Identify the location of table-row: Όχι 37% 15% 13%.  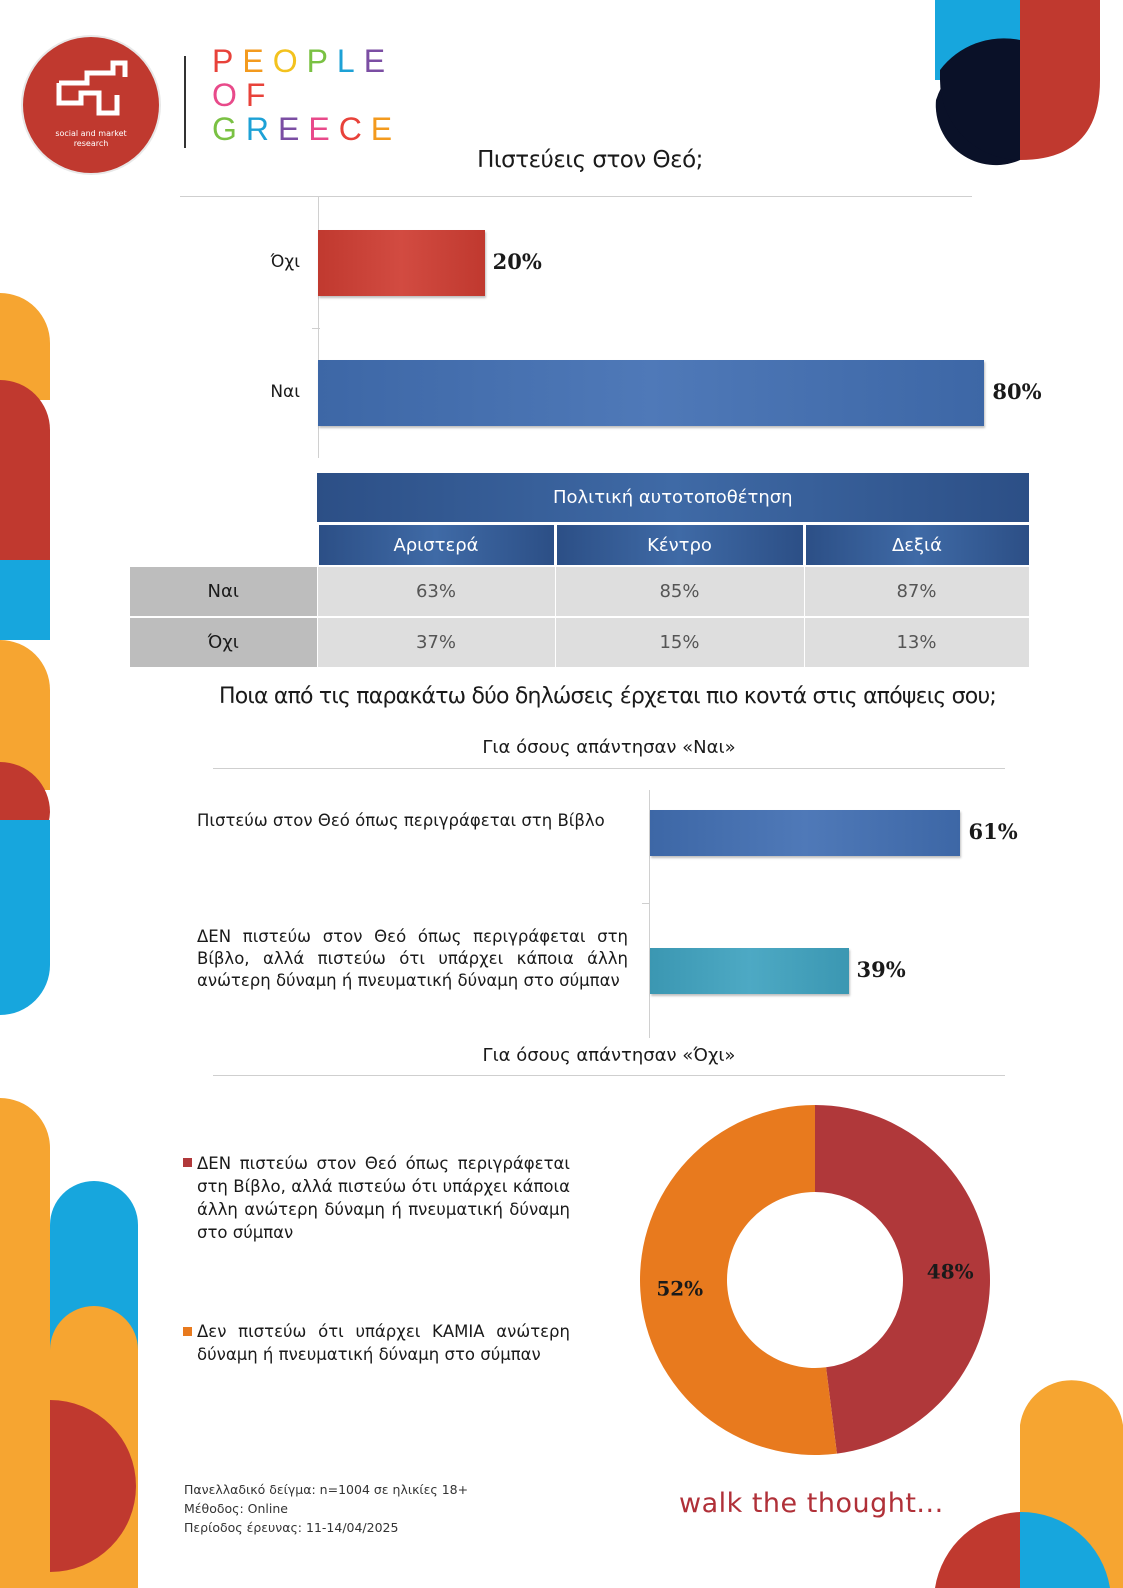
(579, 641).